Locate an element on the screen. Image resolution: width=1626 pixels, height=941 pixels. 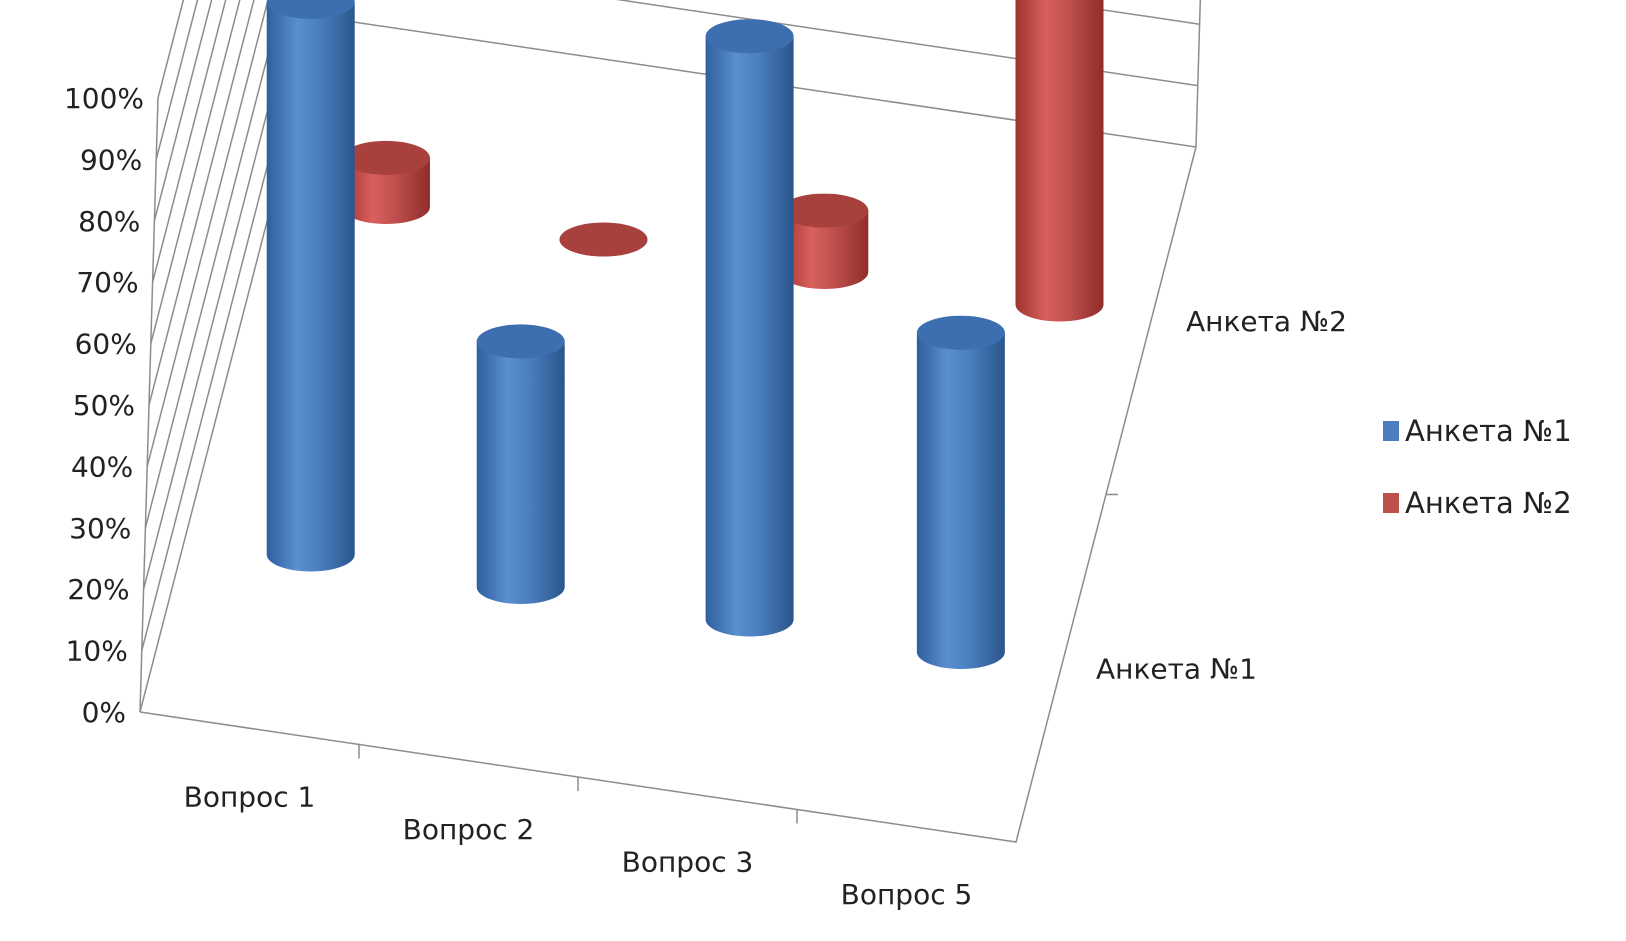
category-label: Вопрос 5 is located at coordinates (907, 894).